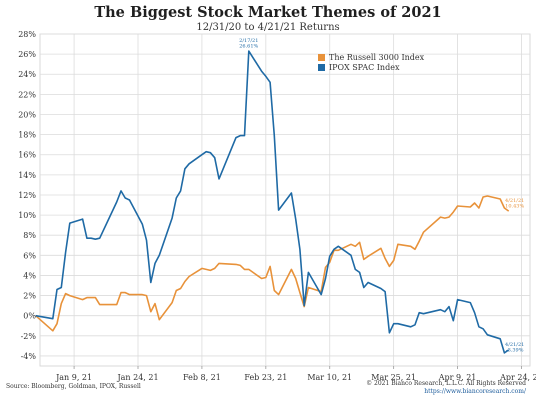 The height and width of the screenshot is (402, 536). What do you see at coordinates (29, 275) in the screenshot?
I see `y-tick-label: 4%` at bounding box center [29, 275].